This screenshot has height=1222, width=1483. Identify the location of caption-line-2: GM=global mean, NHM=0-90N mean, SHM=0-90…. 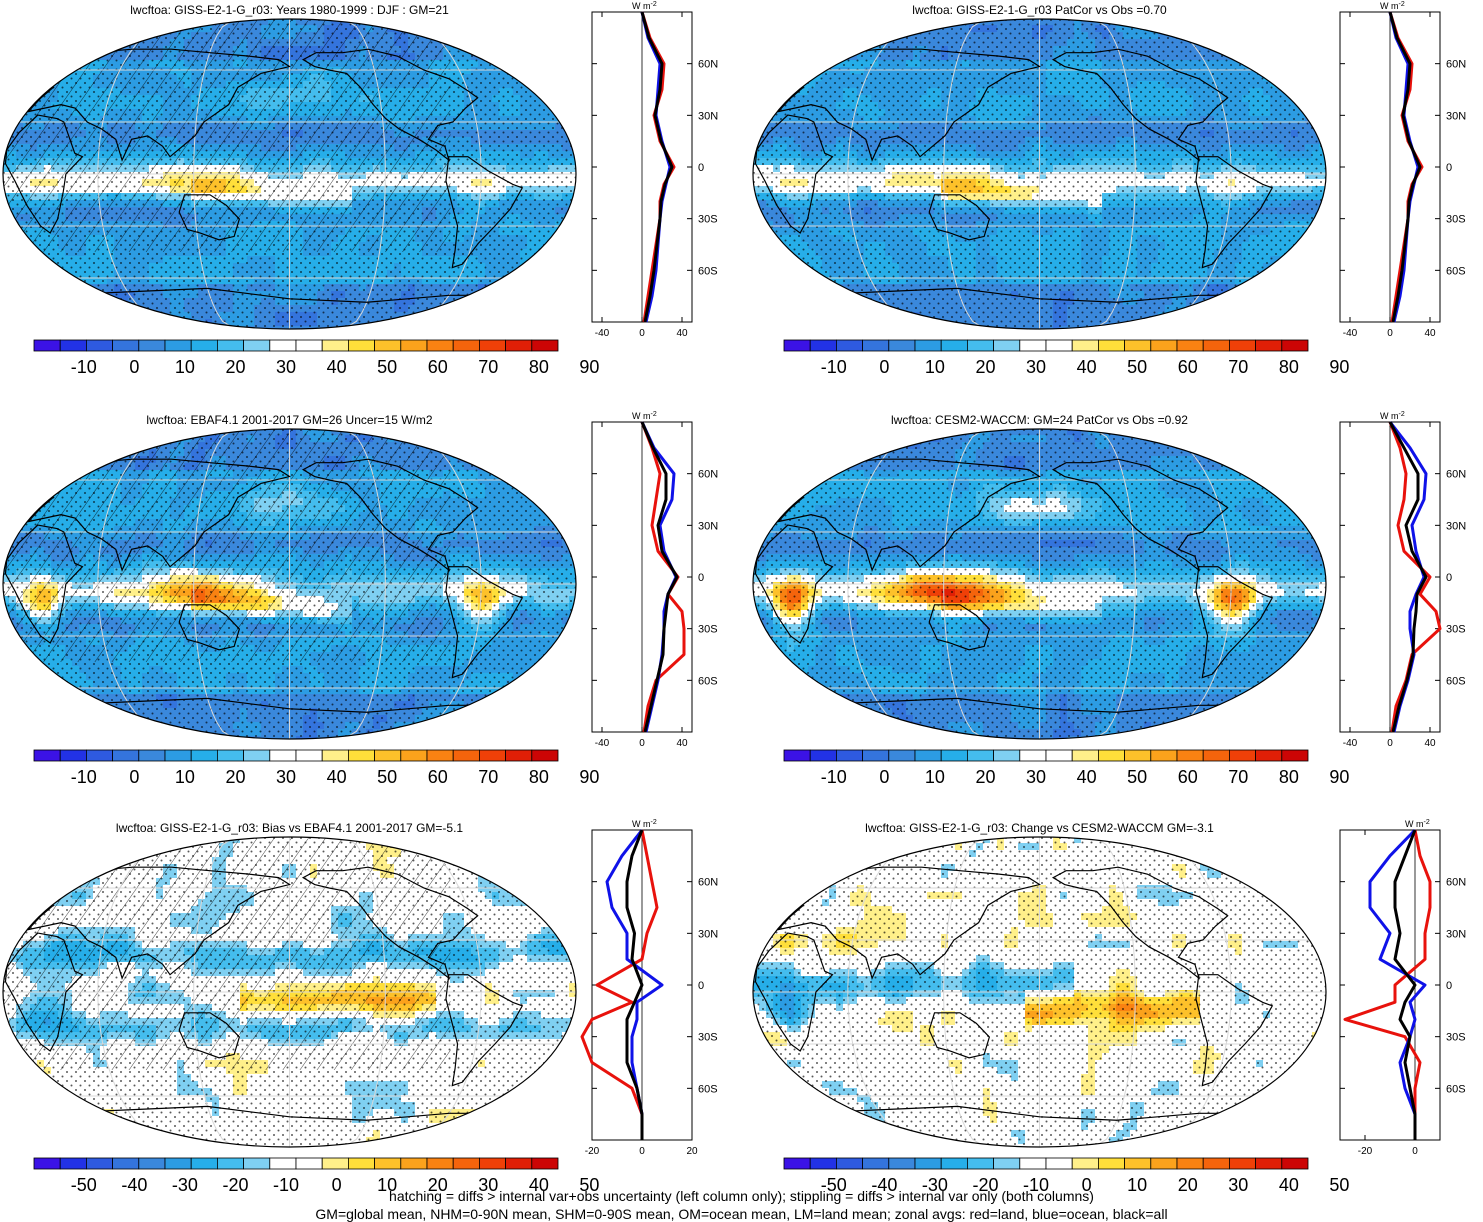
(741, 1214).